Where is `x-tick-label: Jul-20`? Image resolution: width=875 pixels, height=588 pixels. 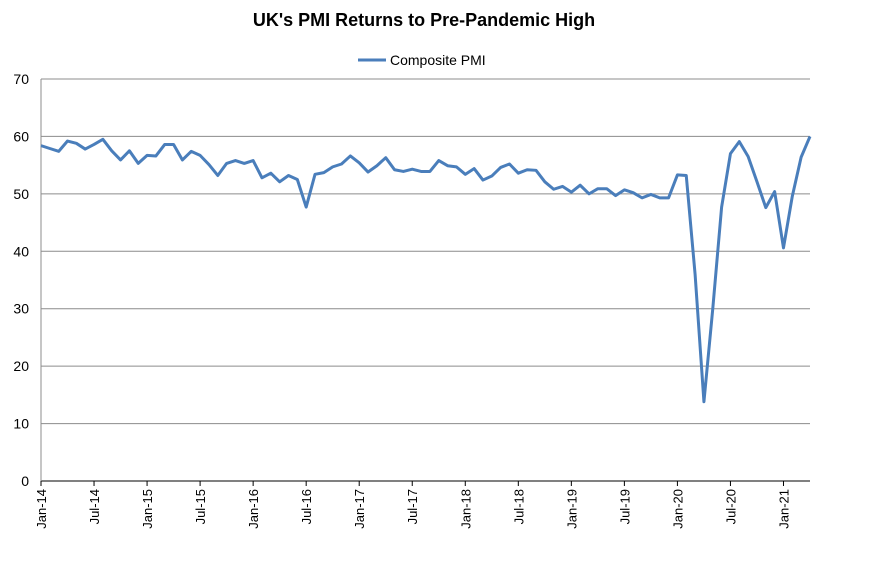 x-tick-label: Jul-20 is located at coordinates (730, 506).